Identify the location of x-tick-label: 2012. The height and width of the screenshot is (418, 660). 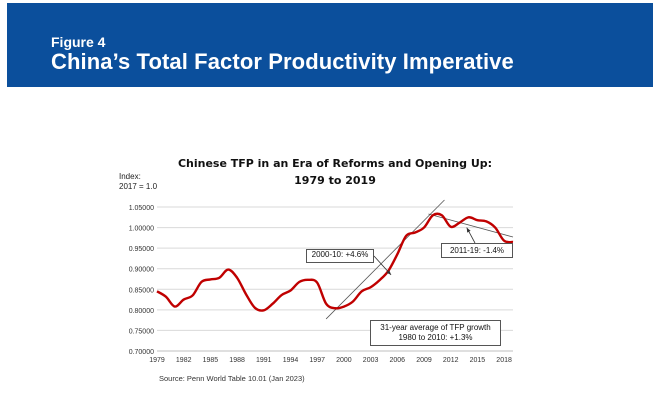
(451, 360).